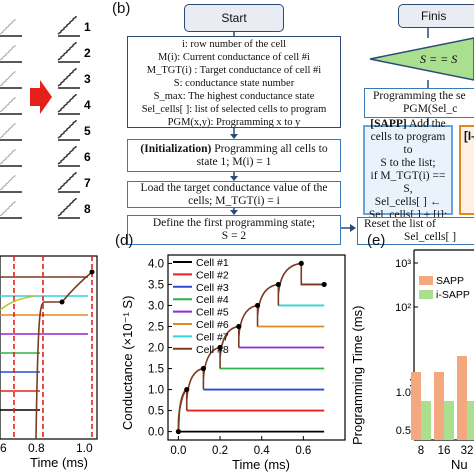 This screenshot has width=474, height=474. What do you see at coordinates (212, 275) in the screenshot?
I see `chart-d-legend-label: Cell #2` at bounding box center [212, 275].